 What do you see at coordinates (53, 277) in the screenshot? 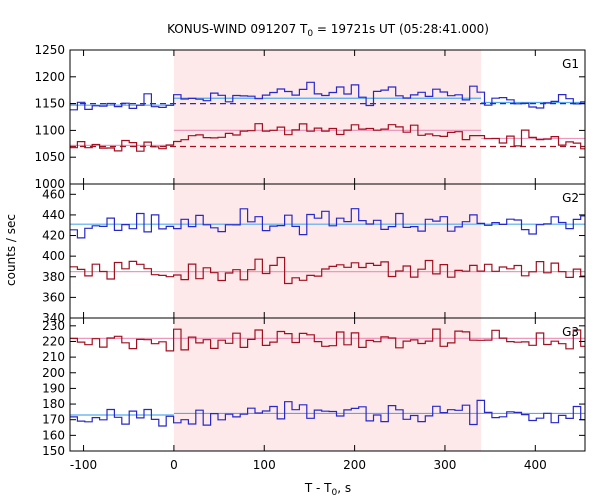
I see `y-tick-label: 380` at bounding box center [53, 277].